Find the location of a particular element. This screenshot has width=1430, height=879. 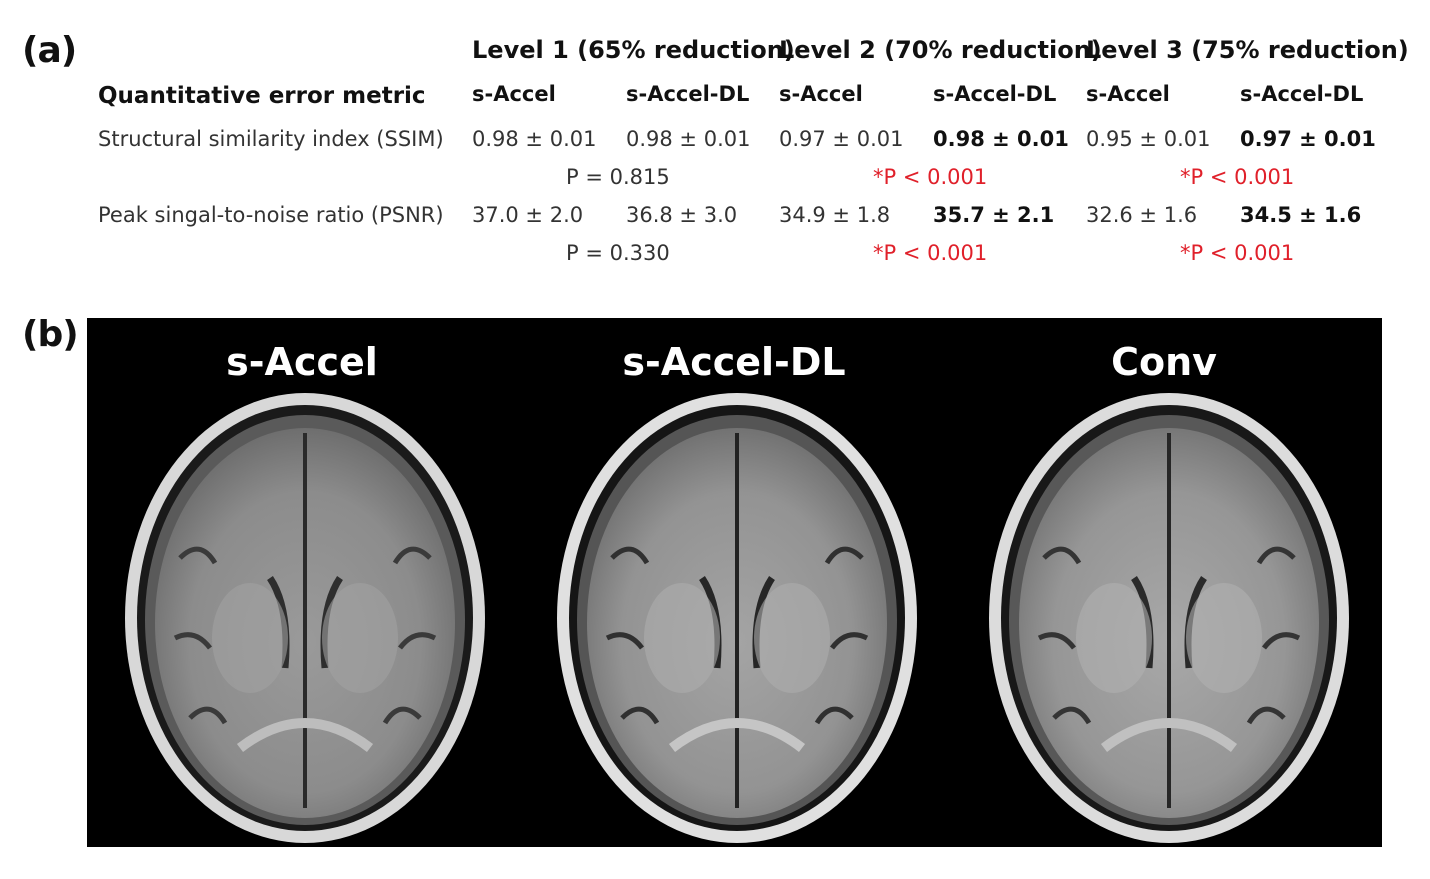

level-3-col-s-accel-dl: s-Accel-DL is located at coordinates (1302, 94).